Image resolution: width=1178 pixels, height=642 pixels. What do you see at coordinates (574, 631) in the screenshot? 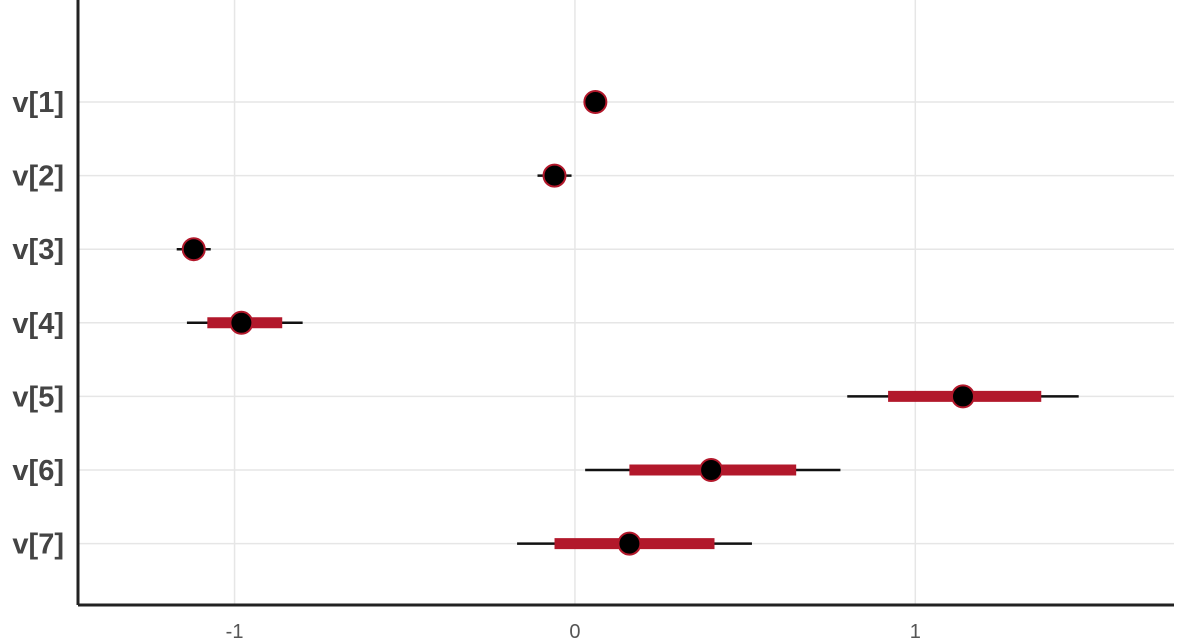
I see `x-tick-label: 0` at bounding box center [574, 631].